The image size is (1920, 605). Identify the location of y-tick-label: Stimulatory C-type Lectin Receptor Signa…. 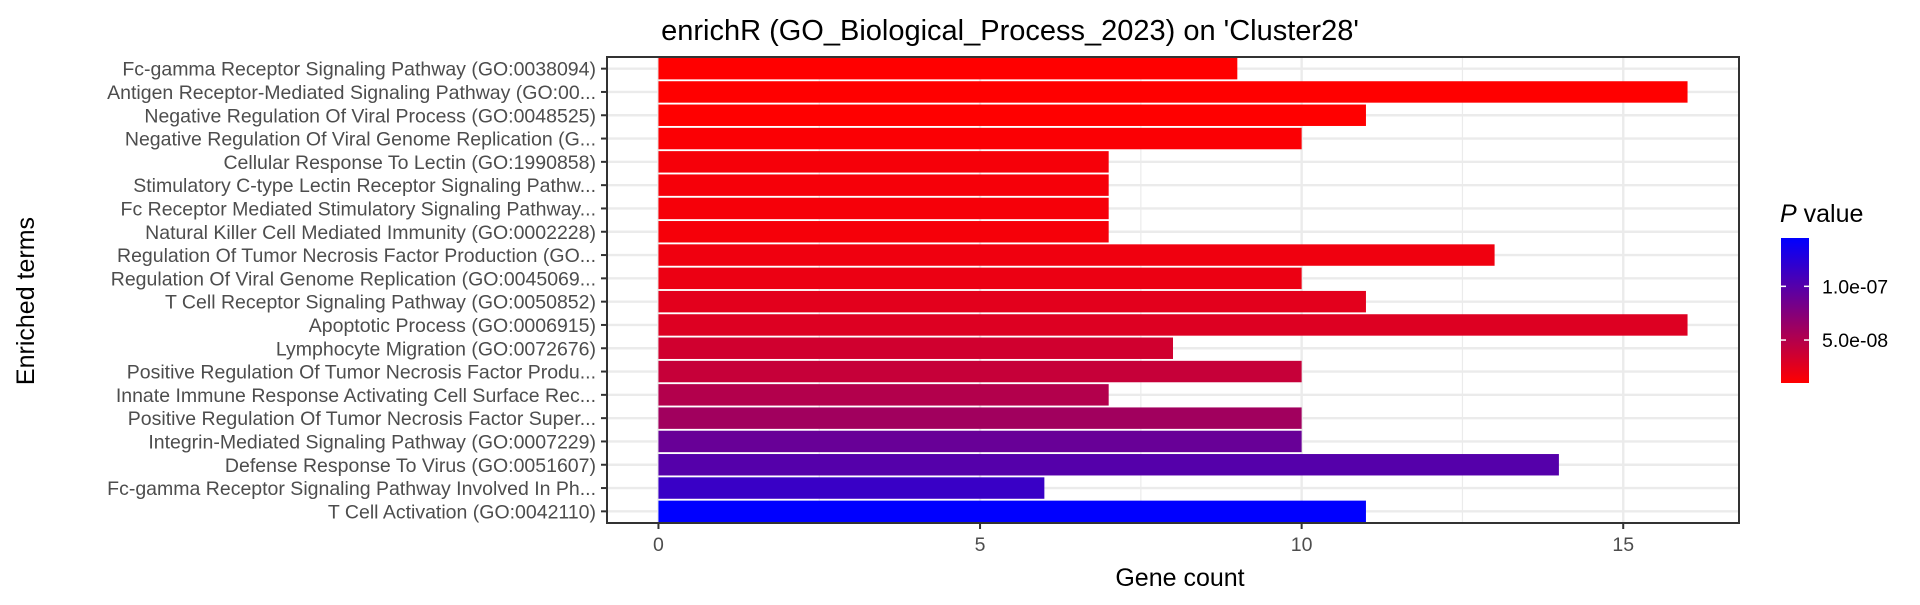
(364, 186).